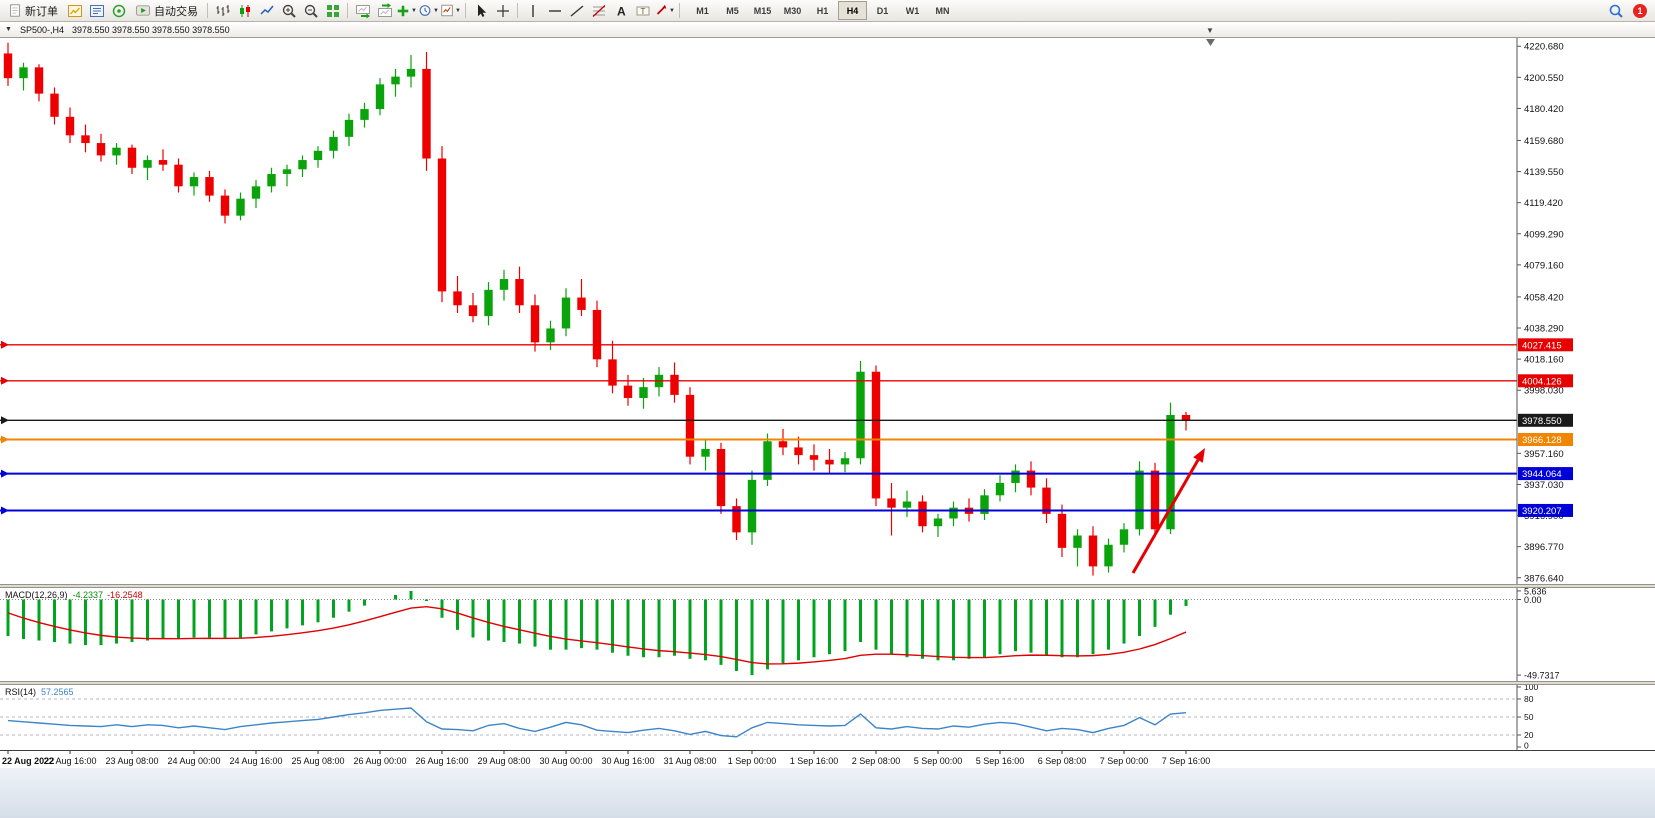 The width and height of the screenshot is (1655, 818). Describe the element at coordinates (576, 10) in the screenshot. I see `trendline-icon` at that location.